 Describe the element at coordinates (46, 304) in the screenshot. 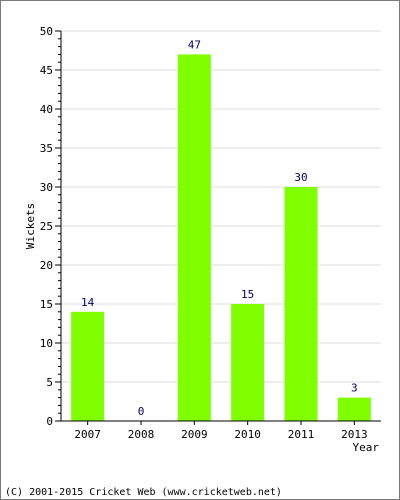

I see `y-tick-label: 15` at that location.